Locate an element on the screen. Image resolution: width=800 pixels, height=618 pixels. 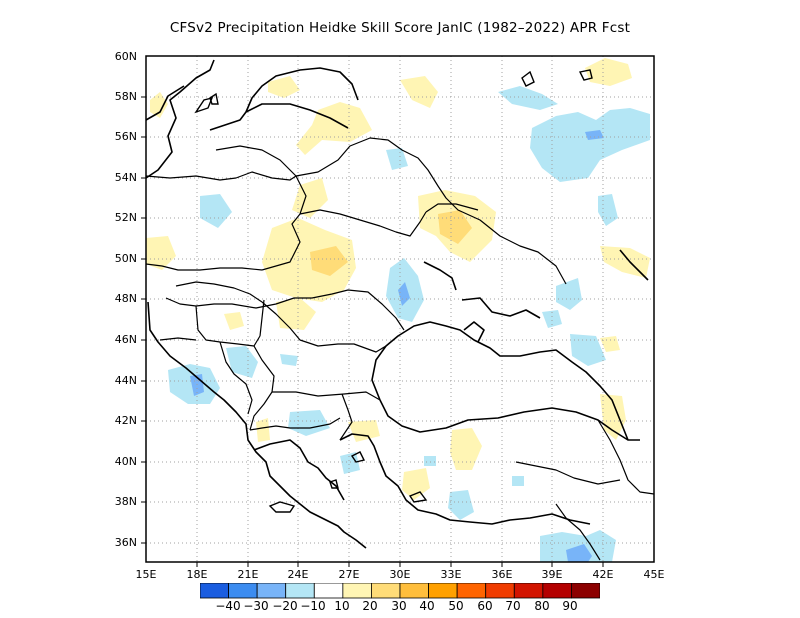
lon-label: 24E is located at coordinates (298, 574).